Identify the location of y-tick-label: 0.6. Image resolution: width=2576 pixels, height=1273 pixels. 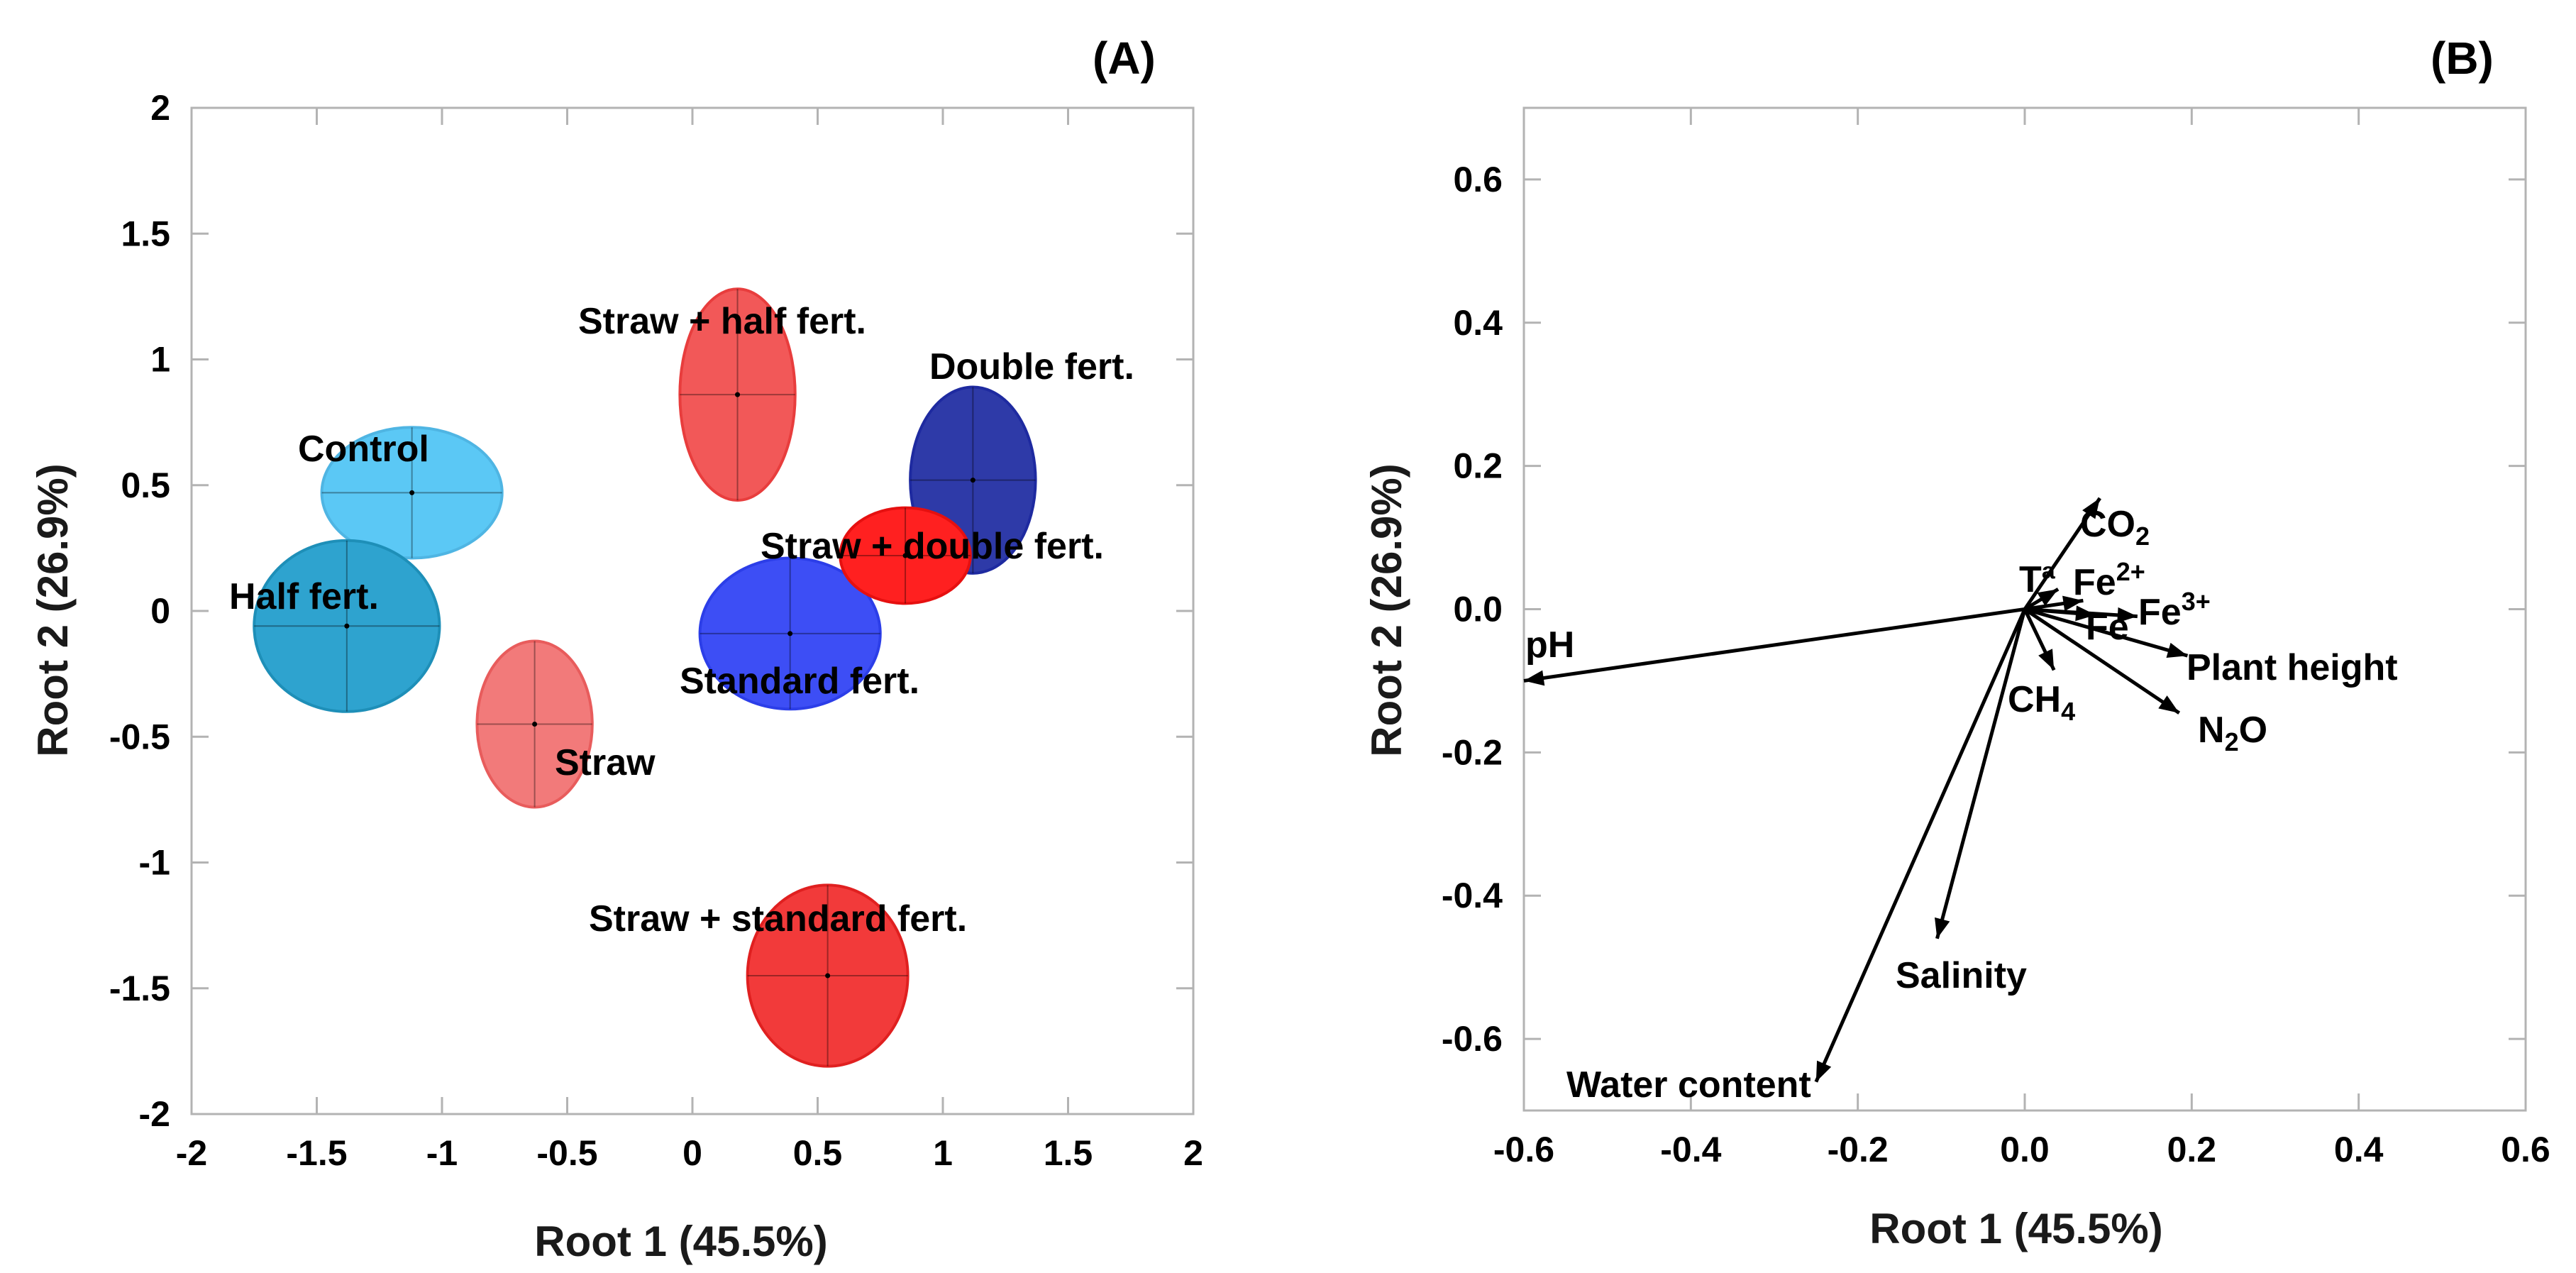
(1478, 179).